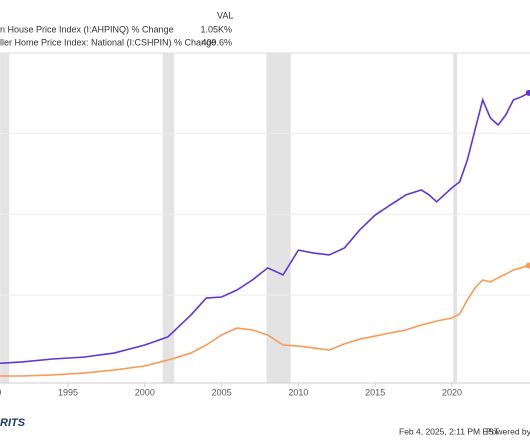 This screenshot has height=442, width=530. I want to click on legend-value: 1.05K%, so click(216, 29).